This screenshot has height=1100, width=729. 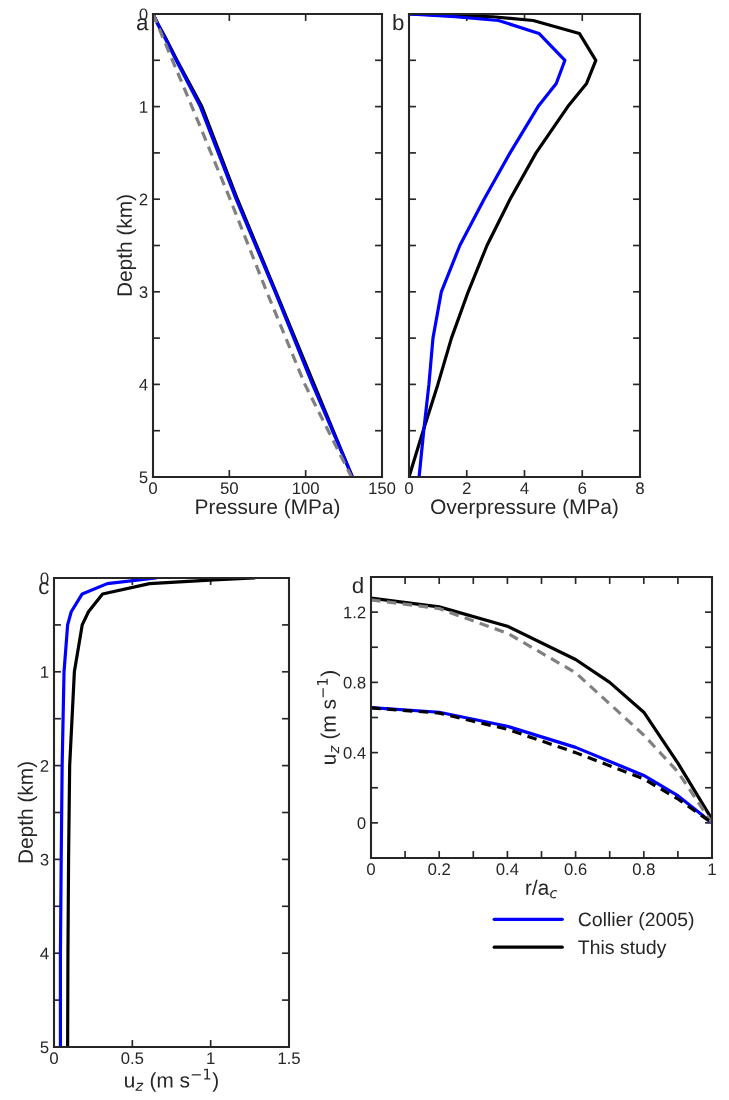 I want to click on x-tick-label: 0.2, so click(x=439, y=869).